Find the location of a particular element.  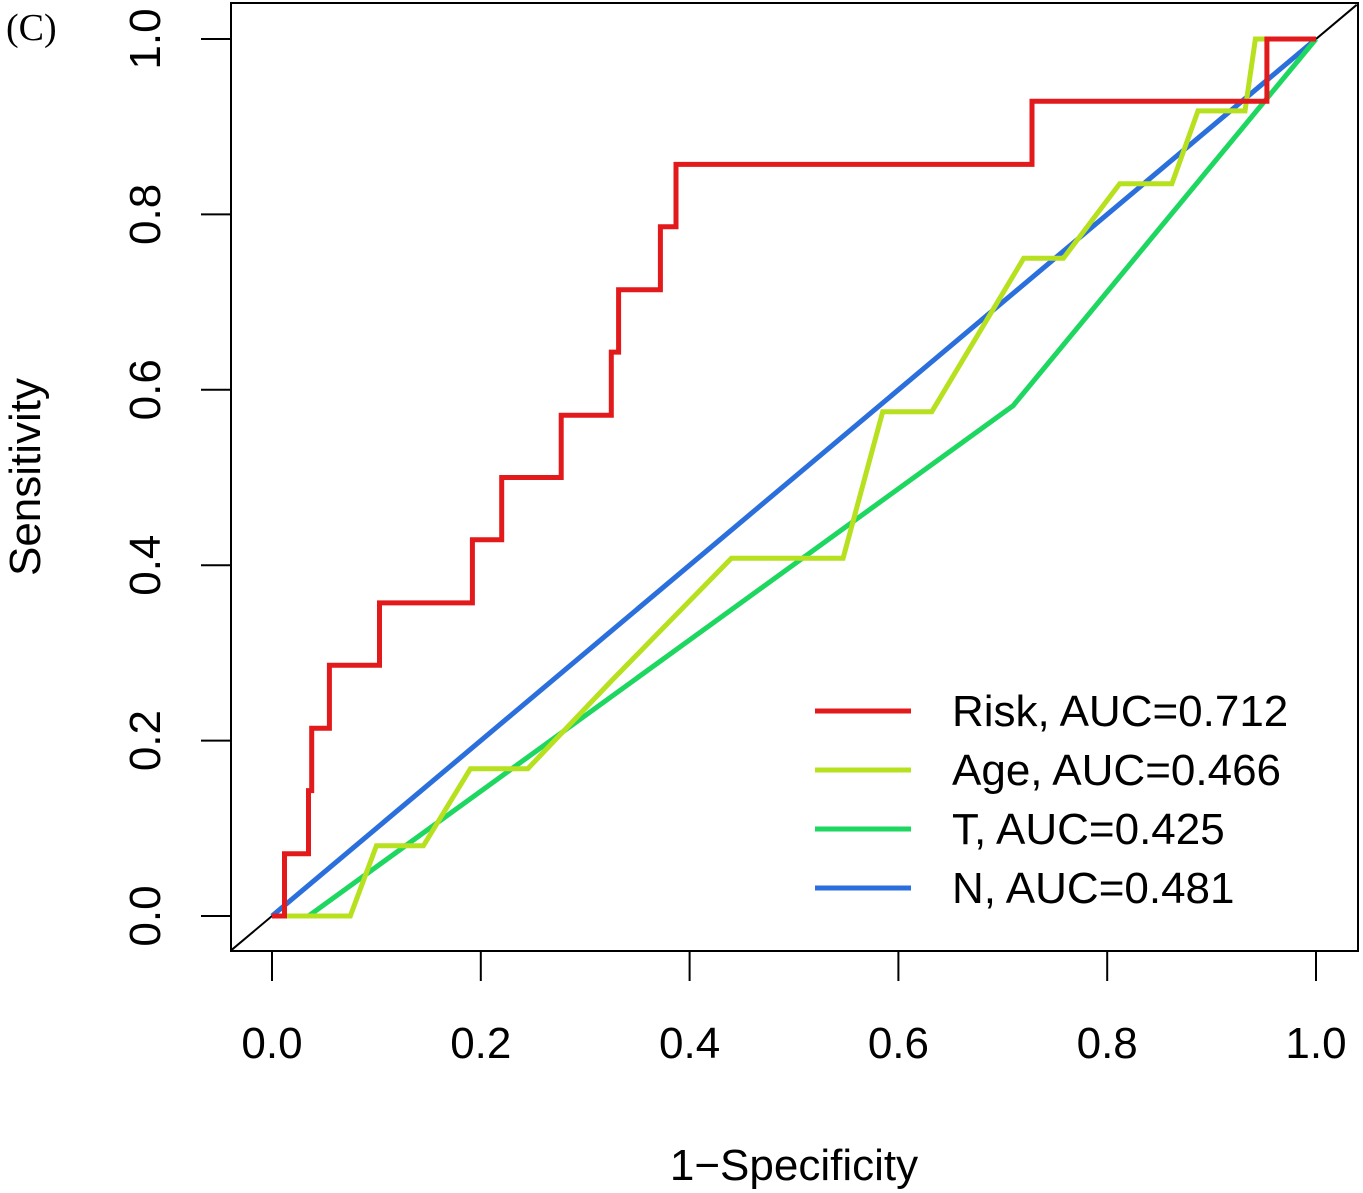

y-tick-label: 0.2 is located at coordinates (145, 740).